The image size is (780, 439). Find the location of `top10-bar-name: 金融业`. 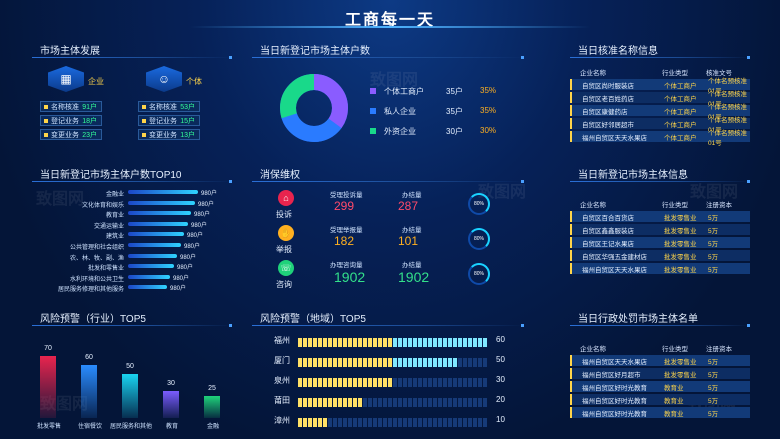

top10-bar-name: 金融业 is located at coordinates (114, 195).